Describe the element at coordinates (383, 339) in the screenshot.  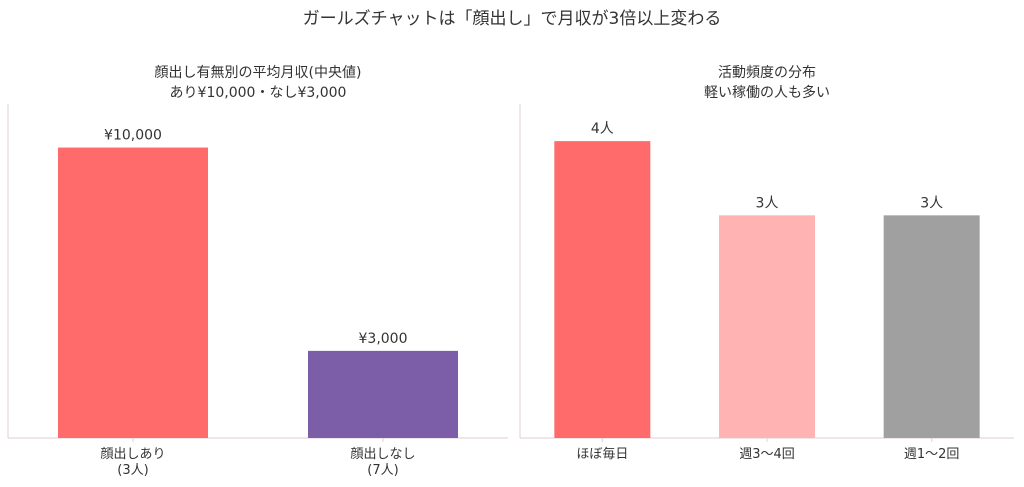
I see `bar-value-label-2: ¥3,000` at that location.